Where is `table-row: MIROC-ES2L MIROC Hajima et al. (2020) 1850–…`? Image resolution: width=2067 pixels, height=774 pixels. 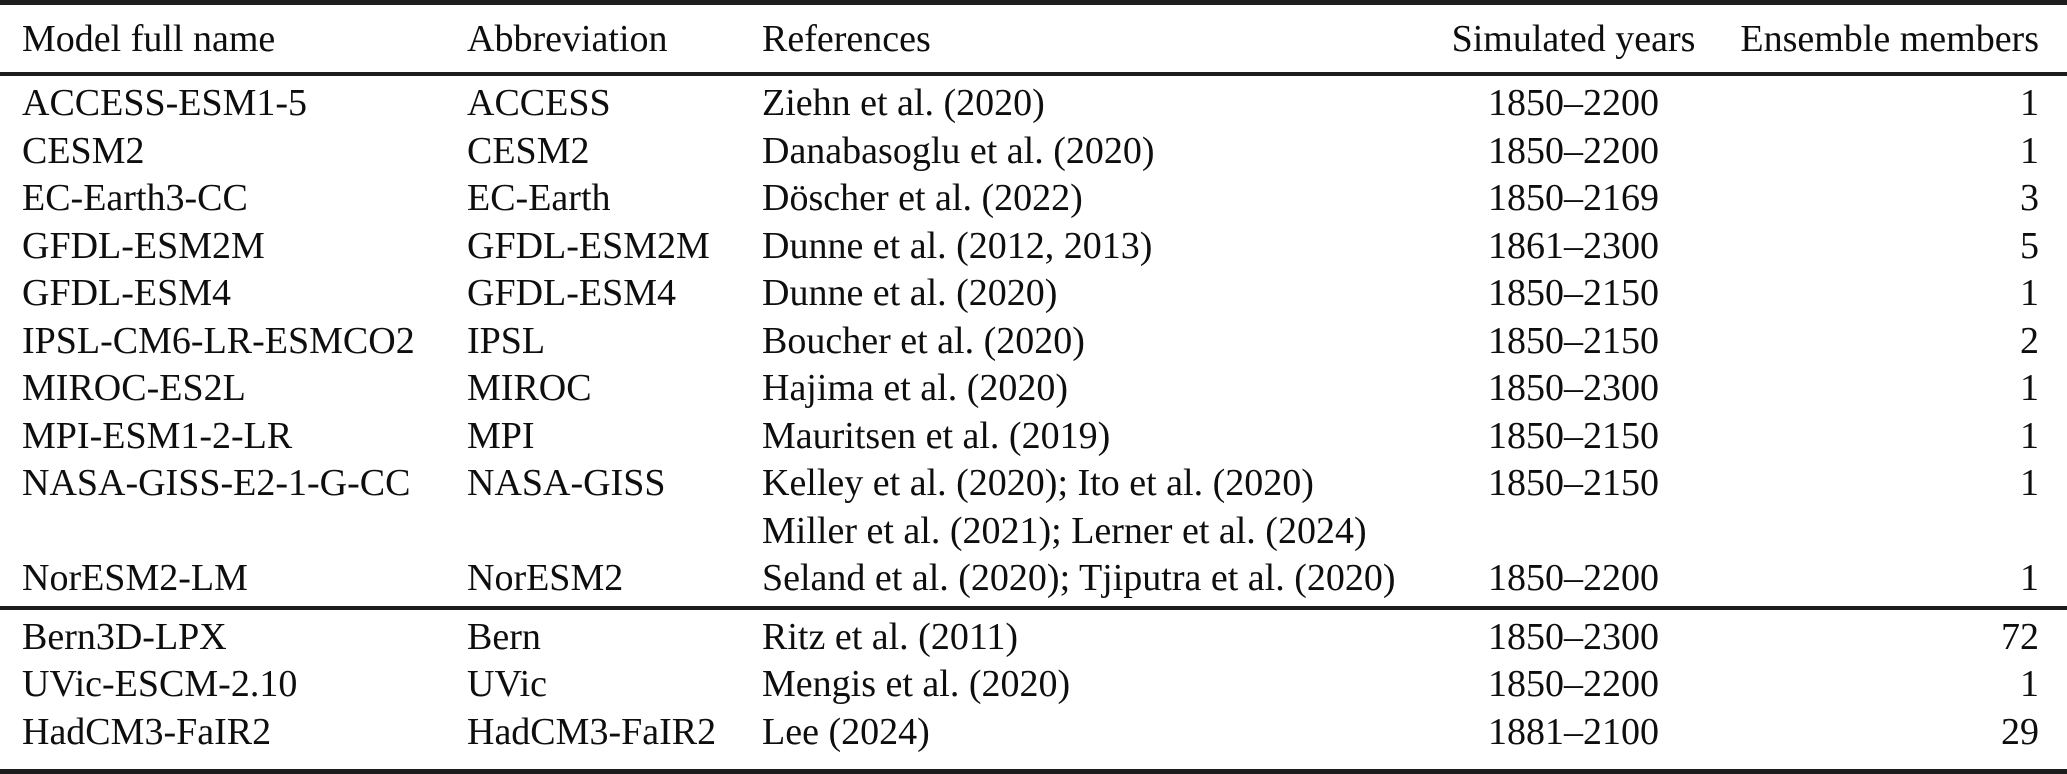
table-row: MIROC-ES2L MIROC Hajima et al. (2020) 1850–… is located at coordinates (1033, 389).